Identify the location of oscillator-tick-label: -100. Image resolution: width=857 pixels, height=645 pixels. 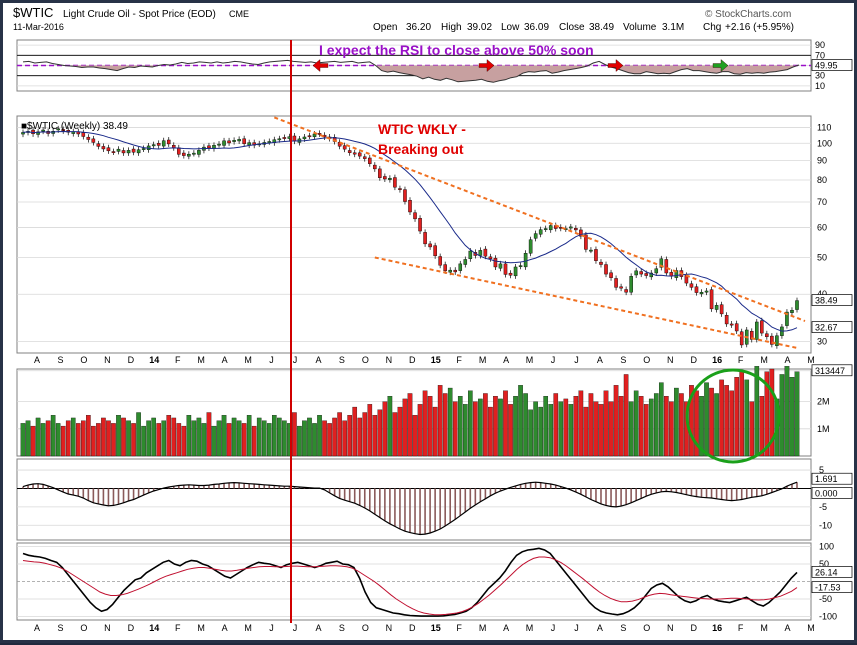
(828, 617).